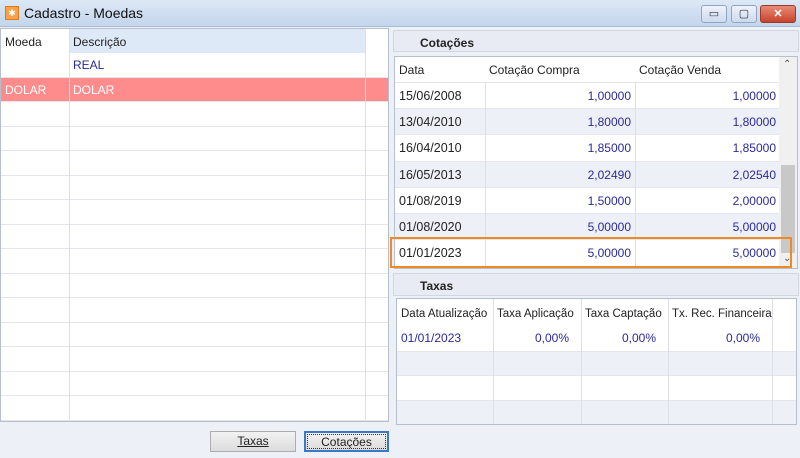 The image size is (800, 458). I want to click on table-row: 16/04/2010 1,85000 1,85000, so click(587, 147).